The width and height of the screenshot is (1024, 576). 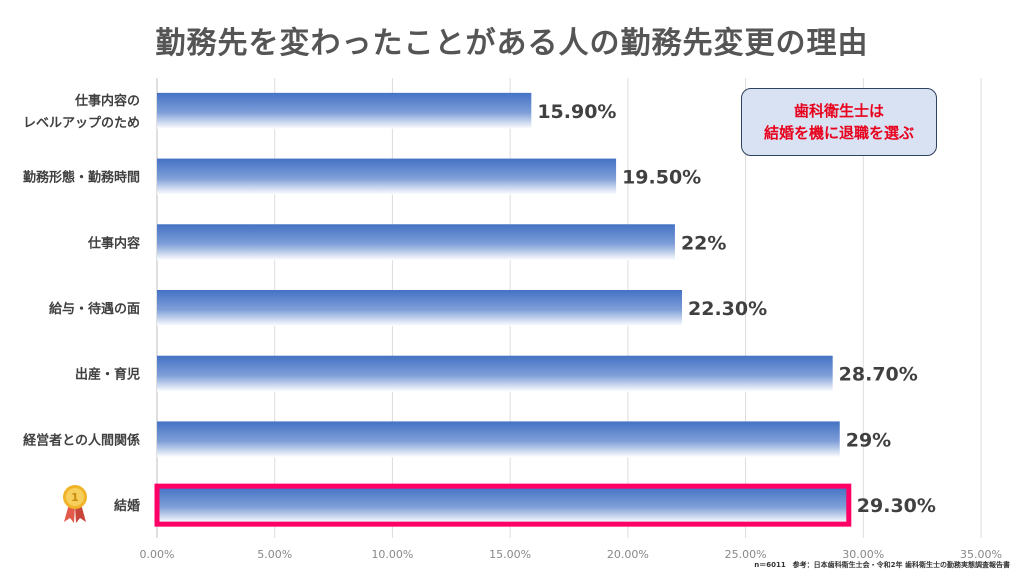 I want to click on data-label: 15.90%, so click(x=576, y=112).